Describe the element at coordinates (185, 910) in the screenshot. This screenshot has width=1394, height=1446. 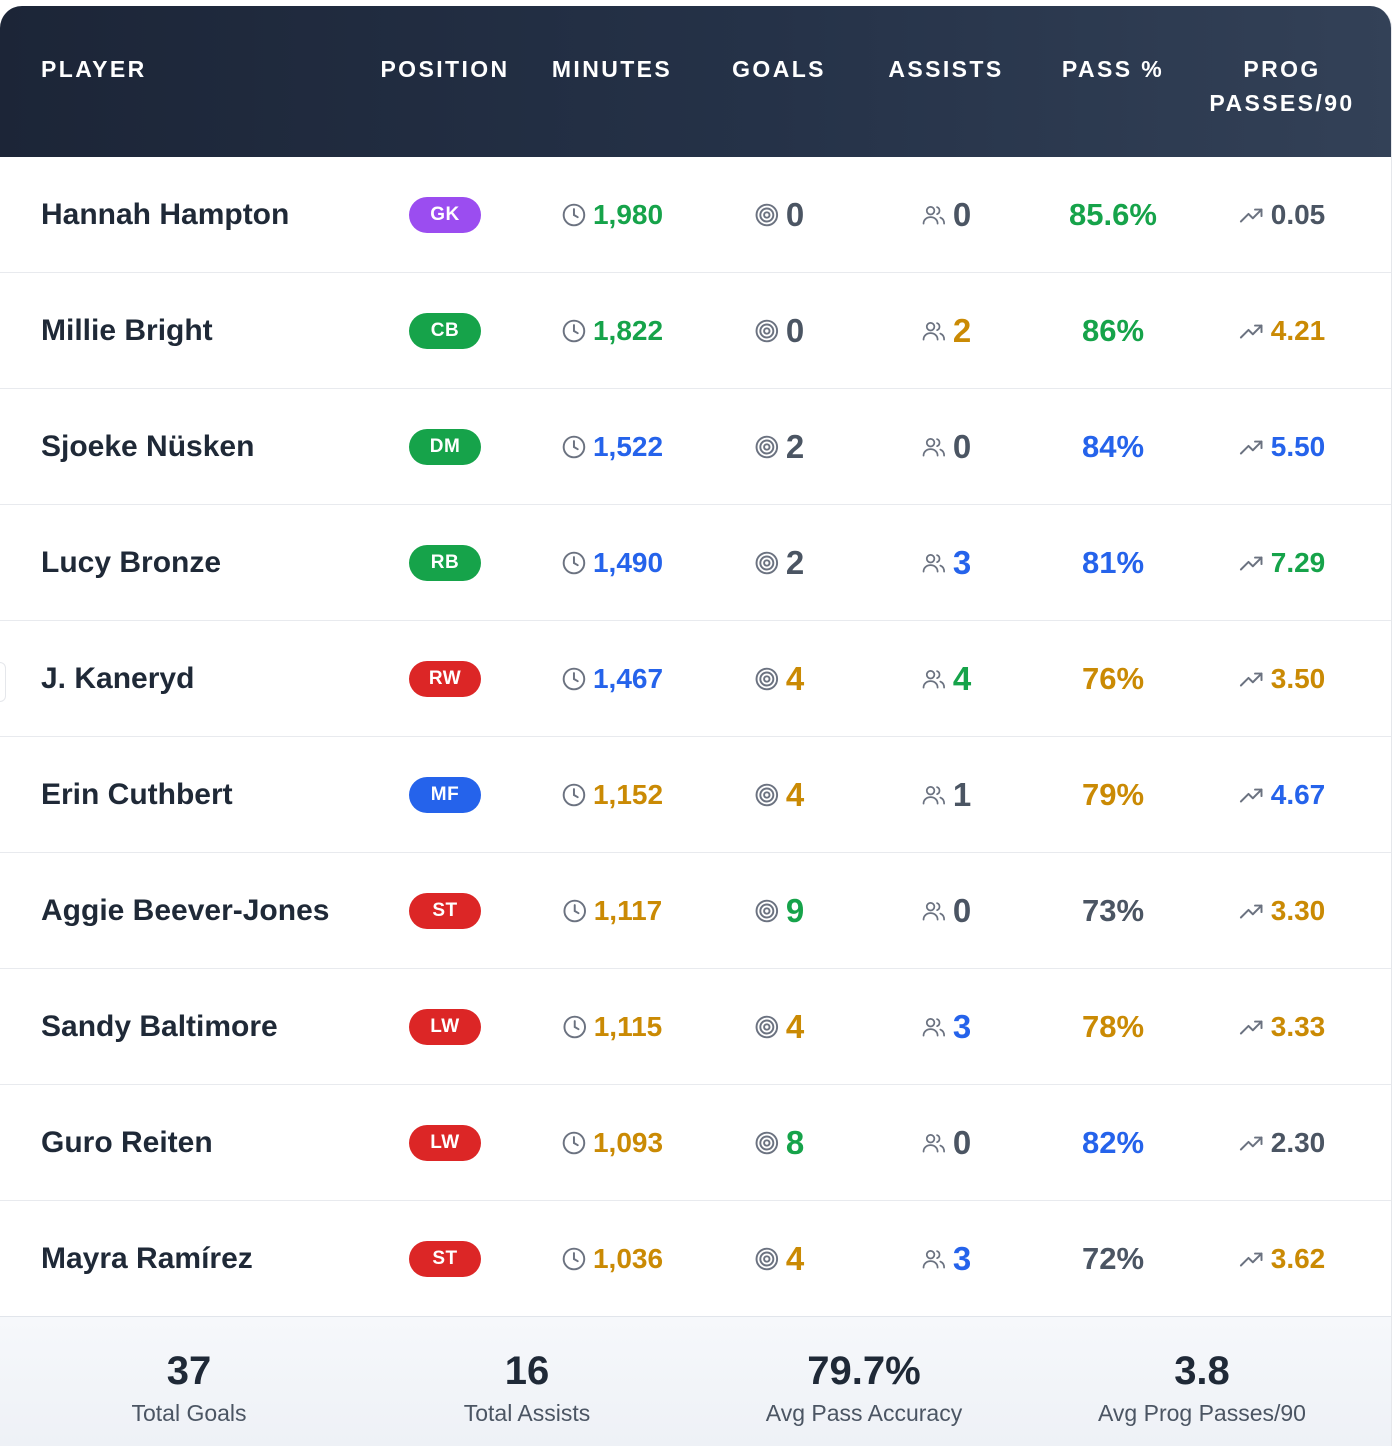
I see `player-name: Aggie Beever-Jones` at that location.